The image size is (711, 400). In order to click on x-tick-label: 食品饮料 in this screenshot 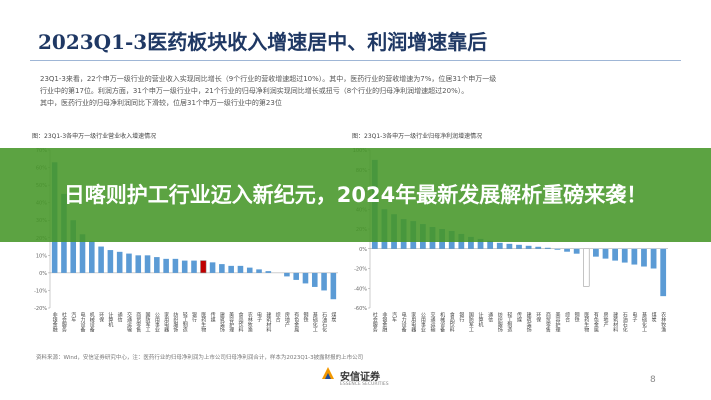, I will do `click(452, 322)`.